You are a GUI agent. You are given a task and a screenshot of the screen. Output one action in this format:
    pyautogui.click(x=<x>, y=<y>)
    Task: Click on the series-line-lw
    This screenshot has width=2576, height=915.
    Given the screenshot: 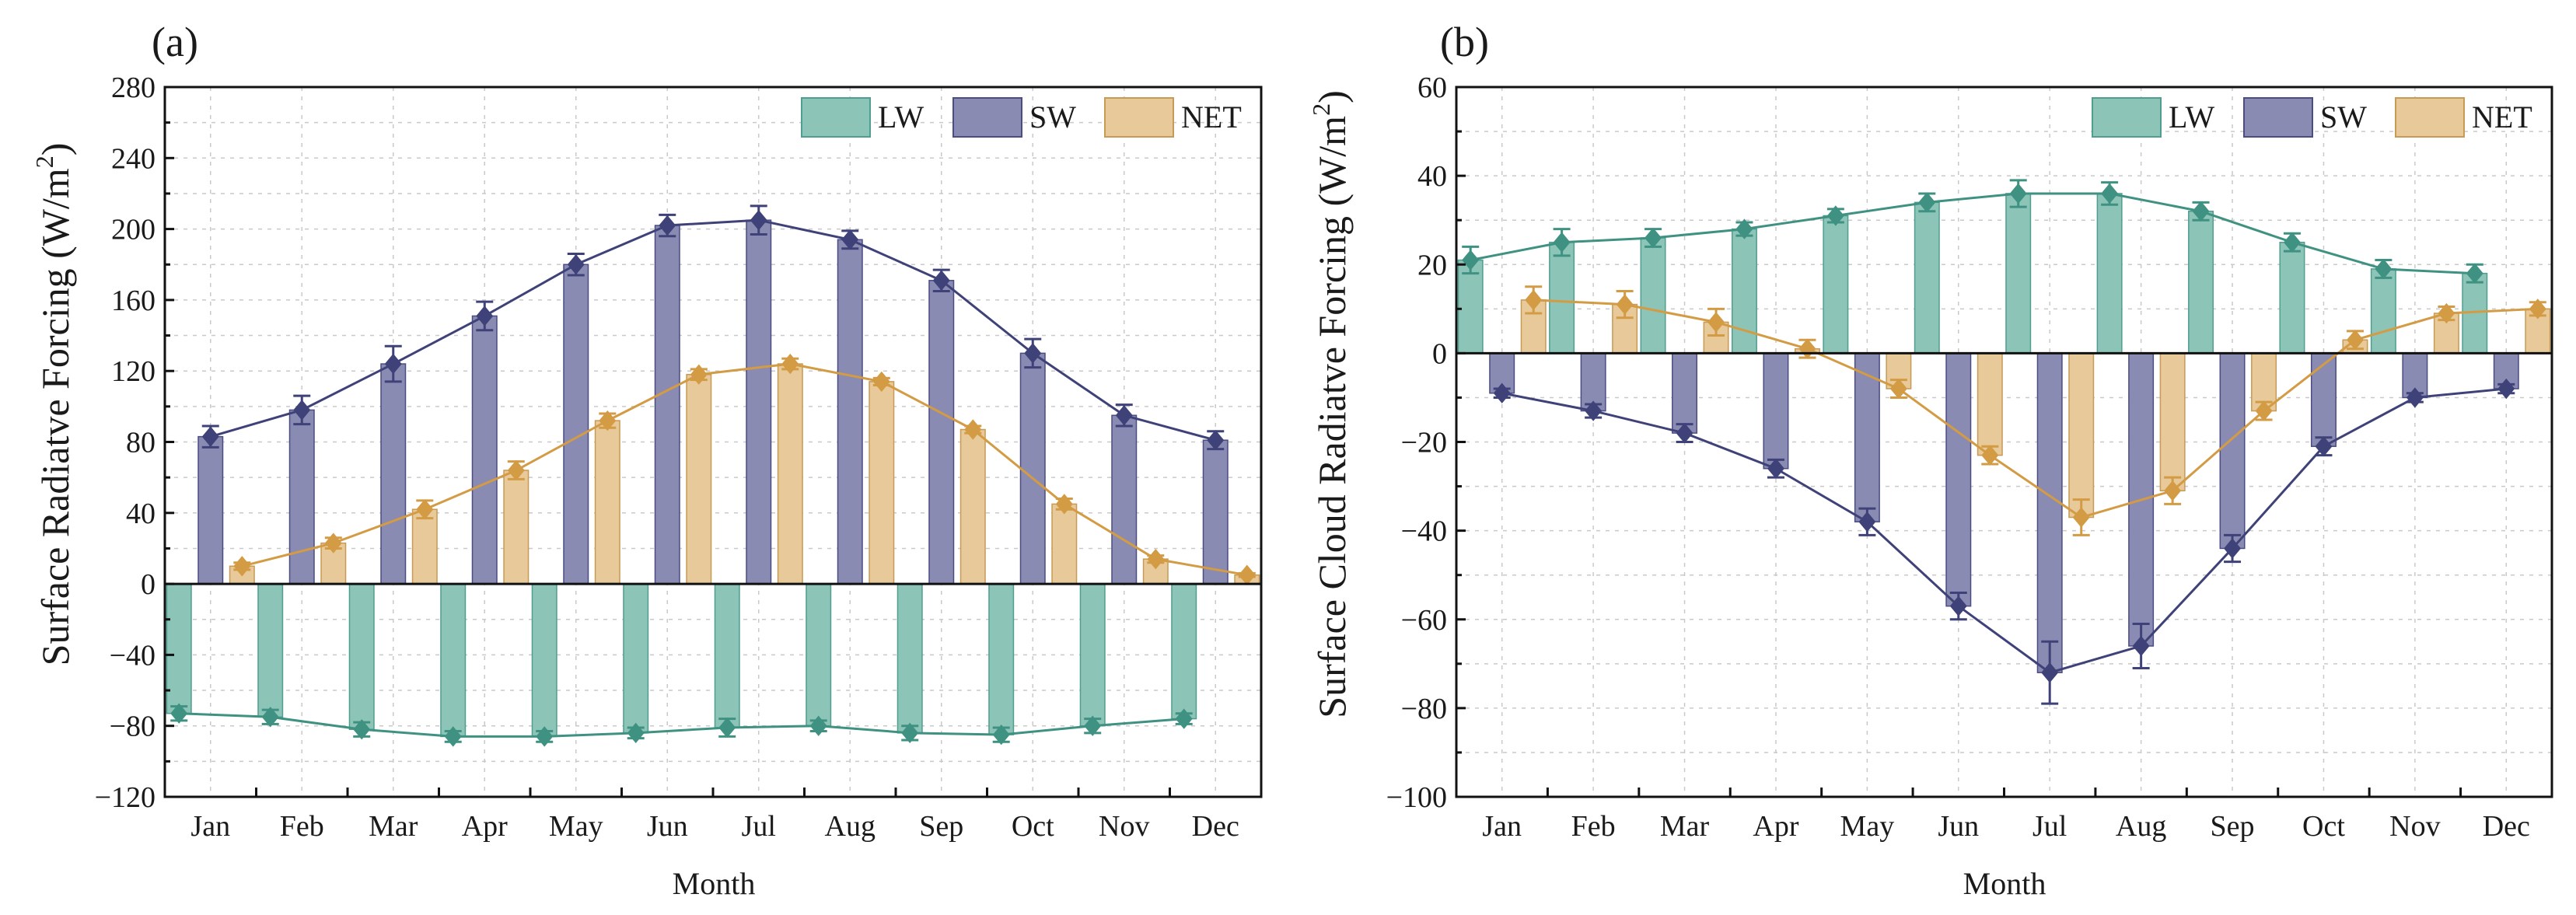 What is the action you would take?
    pyautogui.click(x=681, y=725)
    